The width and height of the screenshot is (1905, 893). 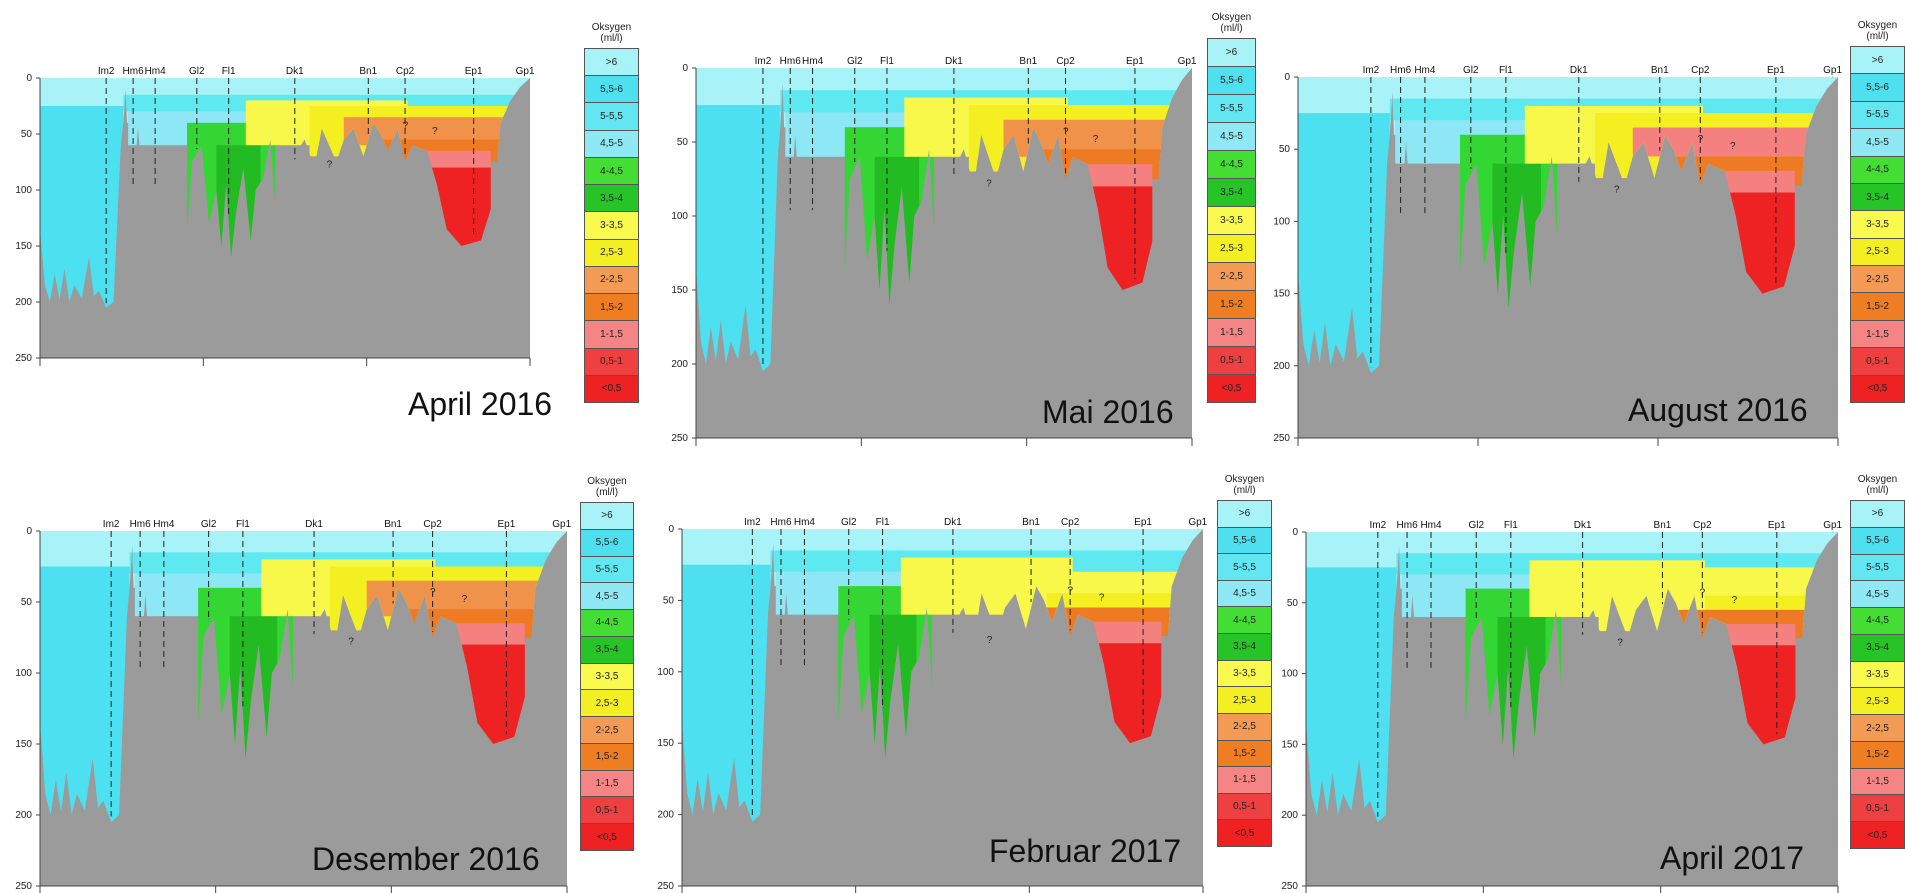 I want to click on legend-item: 5,5-6, so click(x=1877, y=540).